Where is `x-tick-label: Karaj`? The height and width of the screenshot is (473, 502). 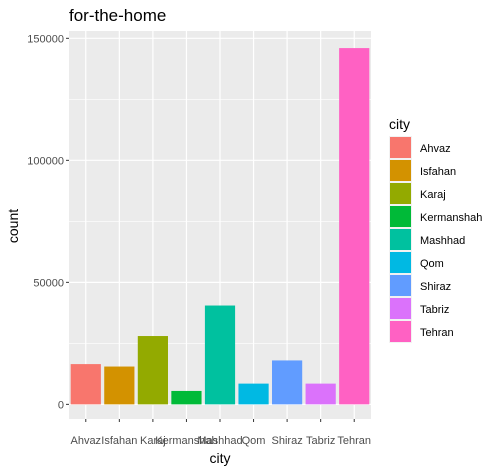
x-tick-label: Karaj is located at coordinates (153, 441).